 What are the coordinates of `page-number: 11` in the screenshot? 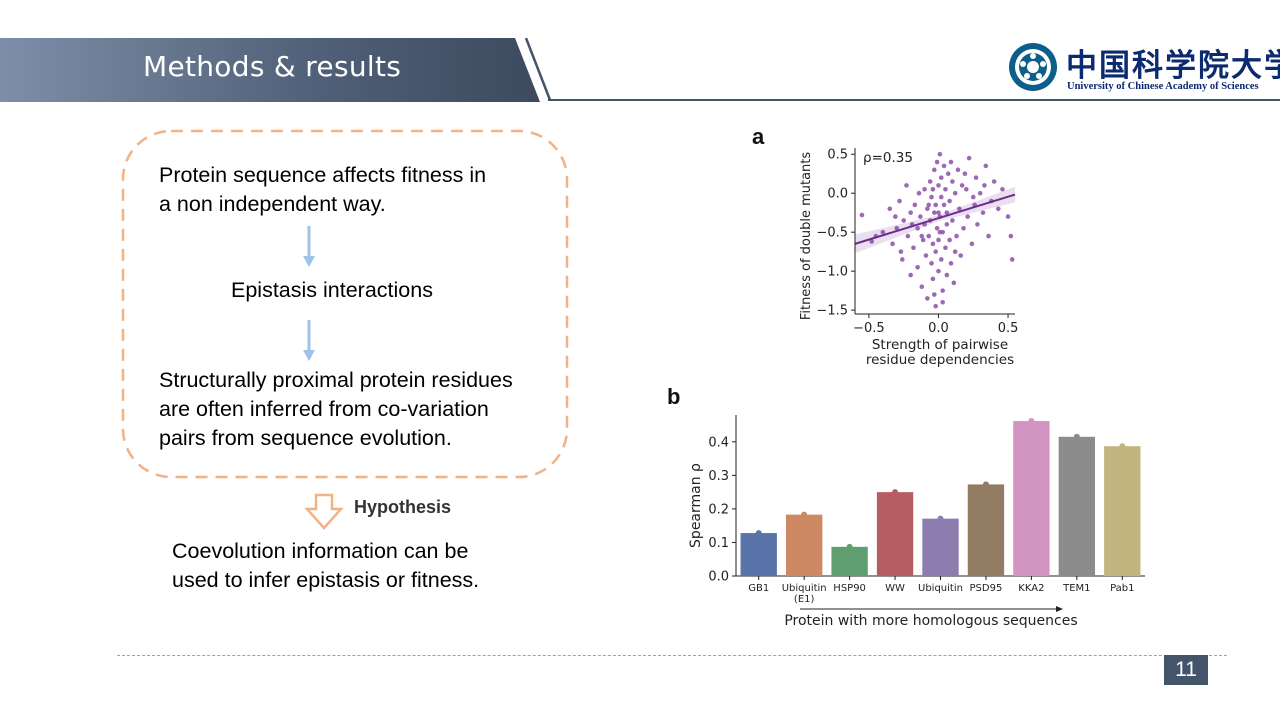 It's located at (1186, 670).